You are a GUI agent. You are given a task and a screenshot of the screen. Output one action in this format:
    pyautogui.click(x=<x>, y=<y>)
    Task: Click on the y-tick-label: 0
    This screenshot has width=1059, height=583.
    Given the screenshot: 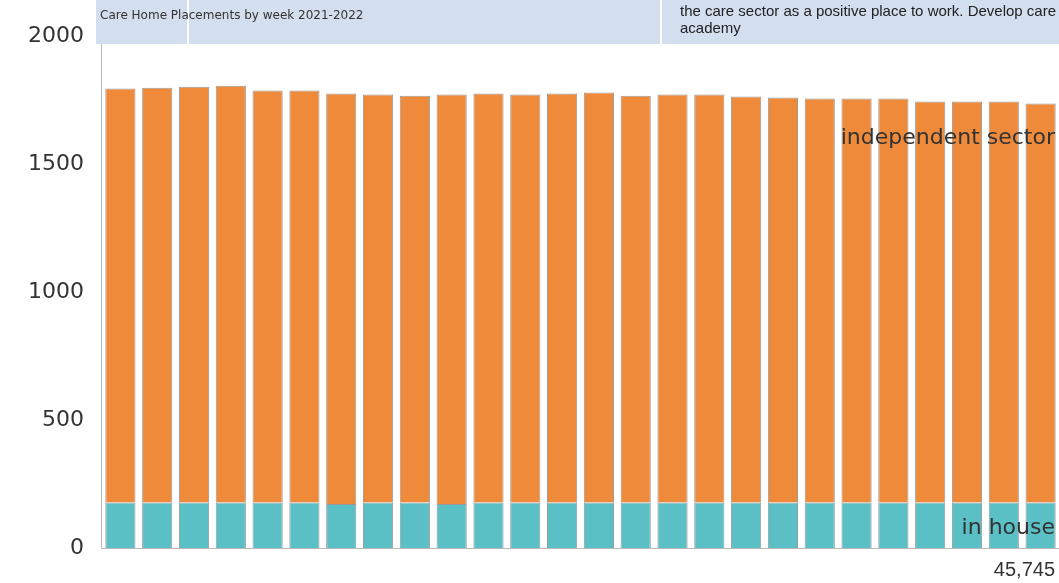 What is the action you would take?
    pyautogui.click(x=76, y=546)
    